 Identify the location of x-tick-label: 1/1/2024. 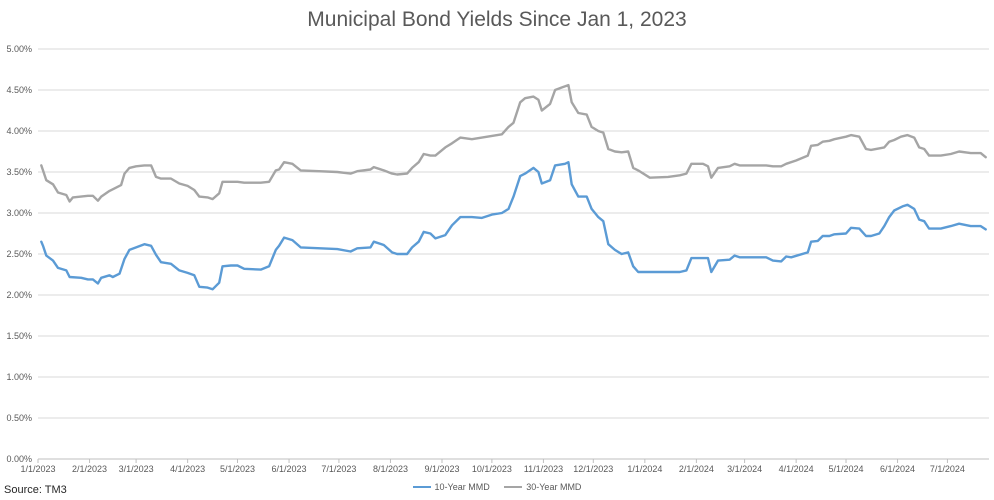
(644, 469).